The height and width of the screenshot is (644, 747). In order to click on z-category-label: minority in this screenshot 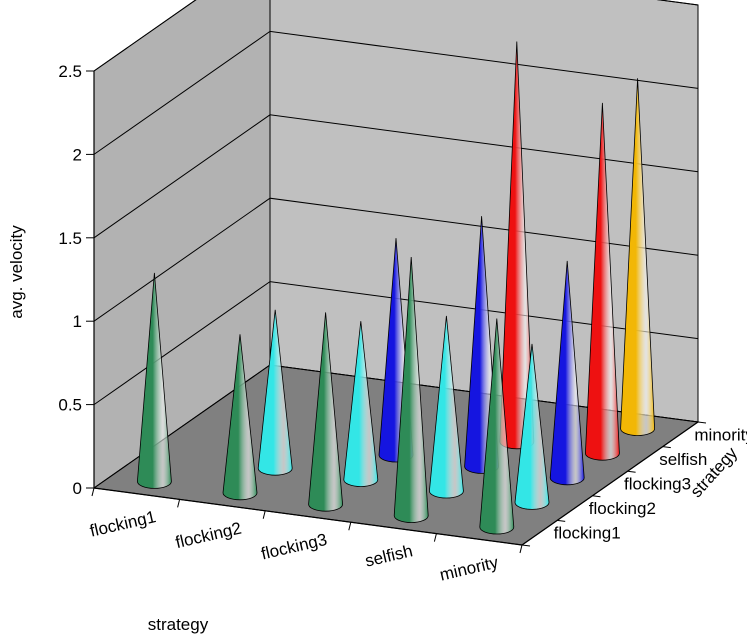, I will do `click(720, 434)`.